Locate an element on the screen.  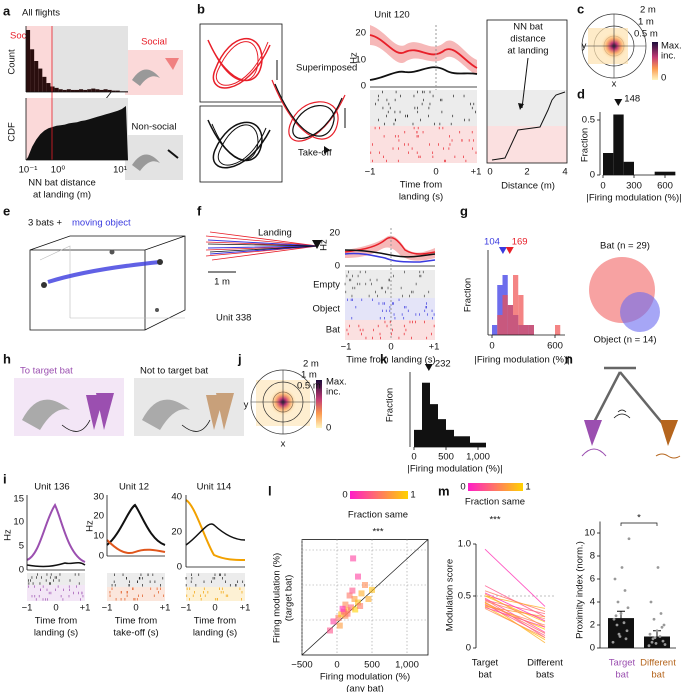
panel-letter: c is located at coordinates (580, 8).